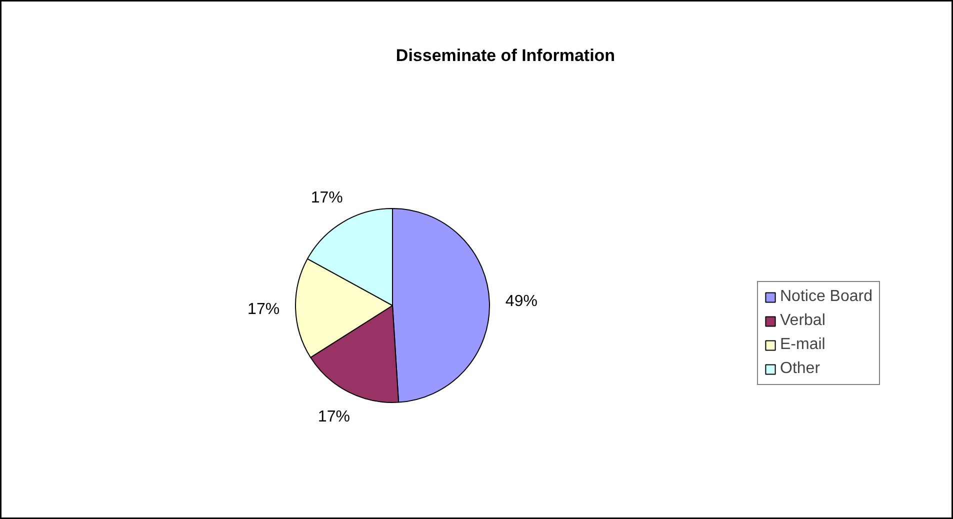  What do you see at coordinates (803, 321) in the screenshot?
I see `legend-label: Verbal` at bounding box center [803, 321].